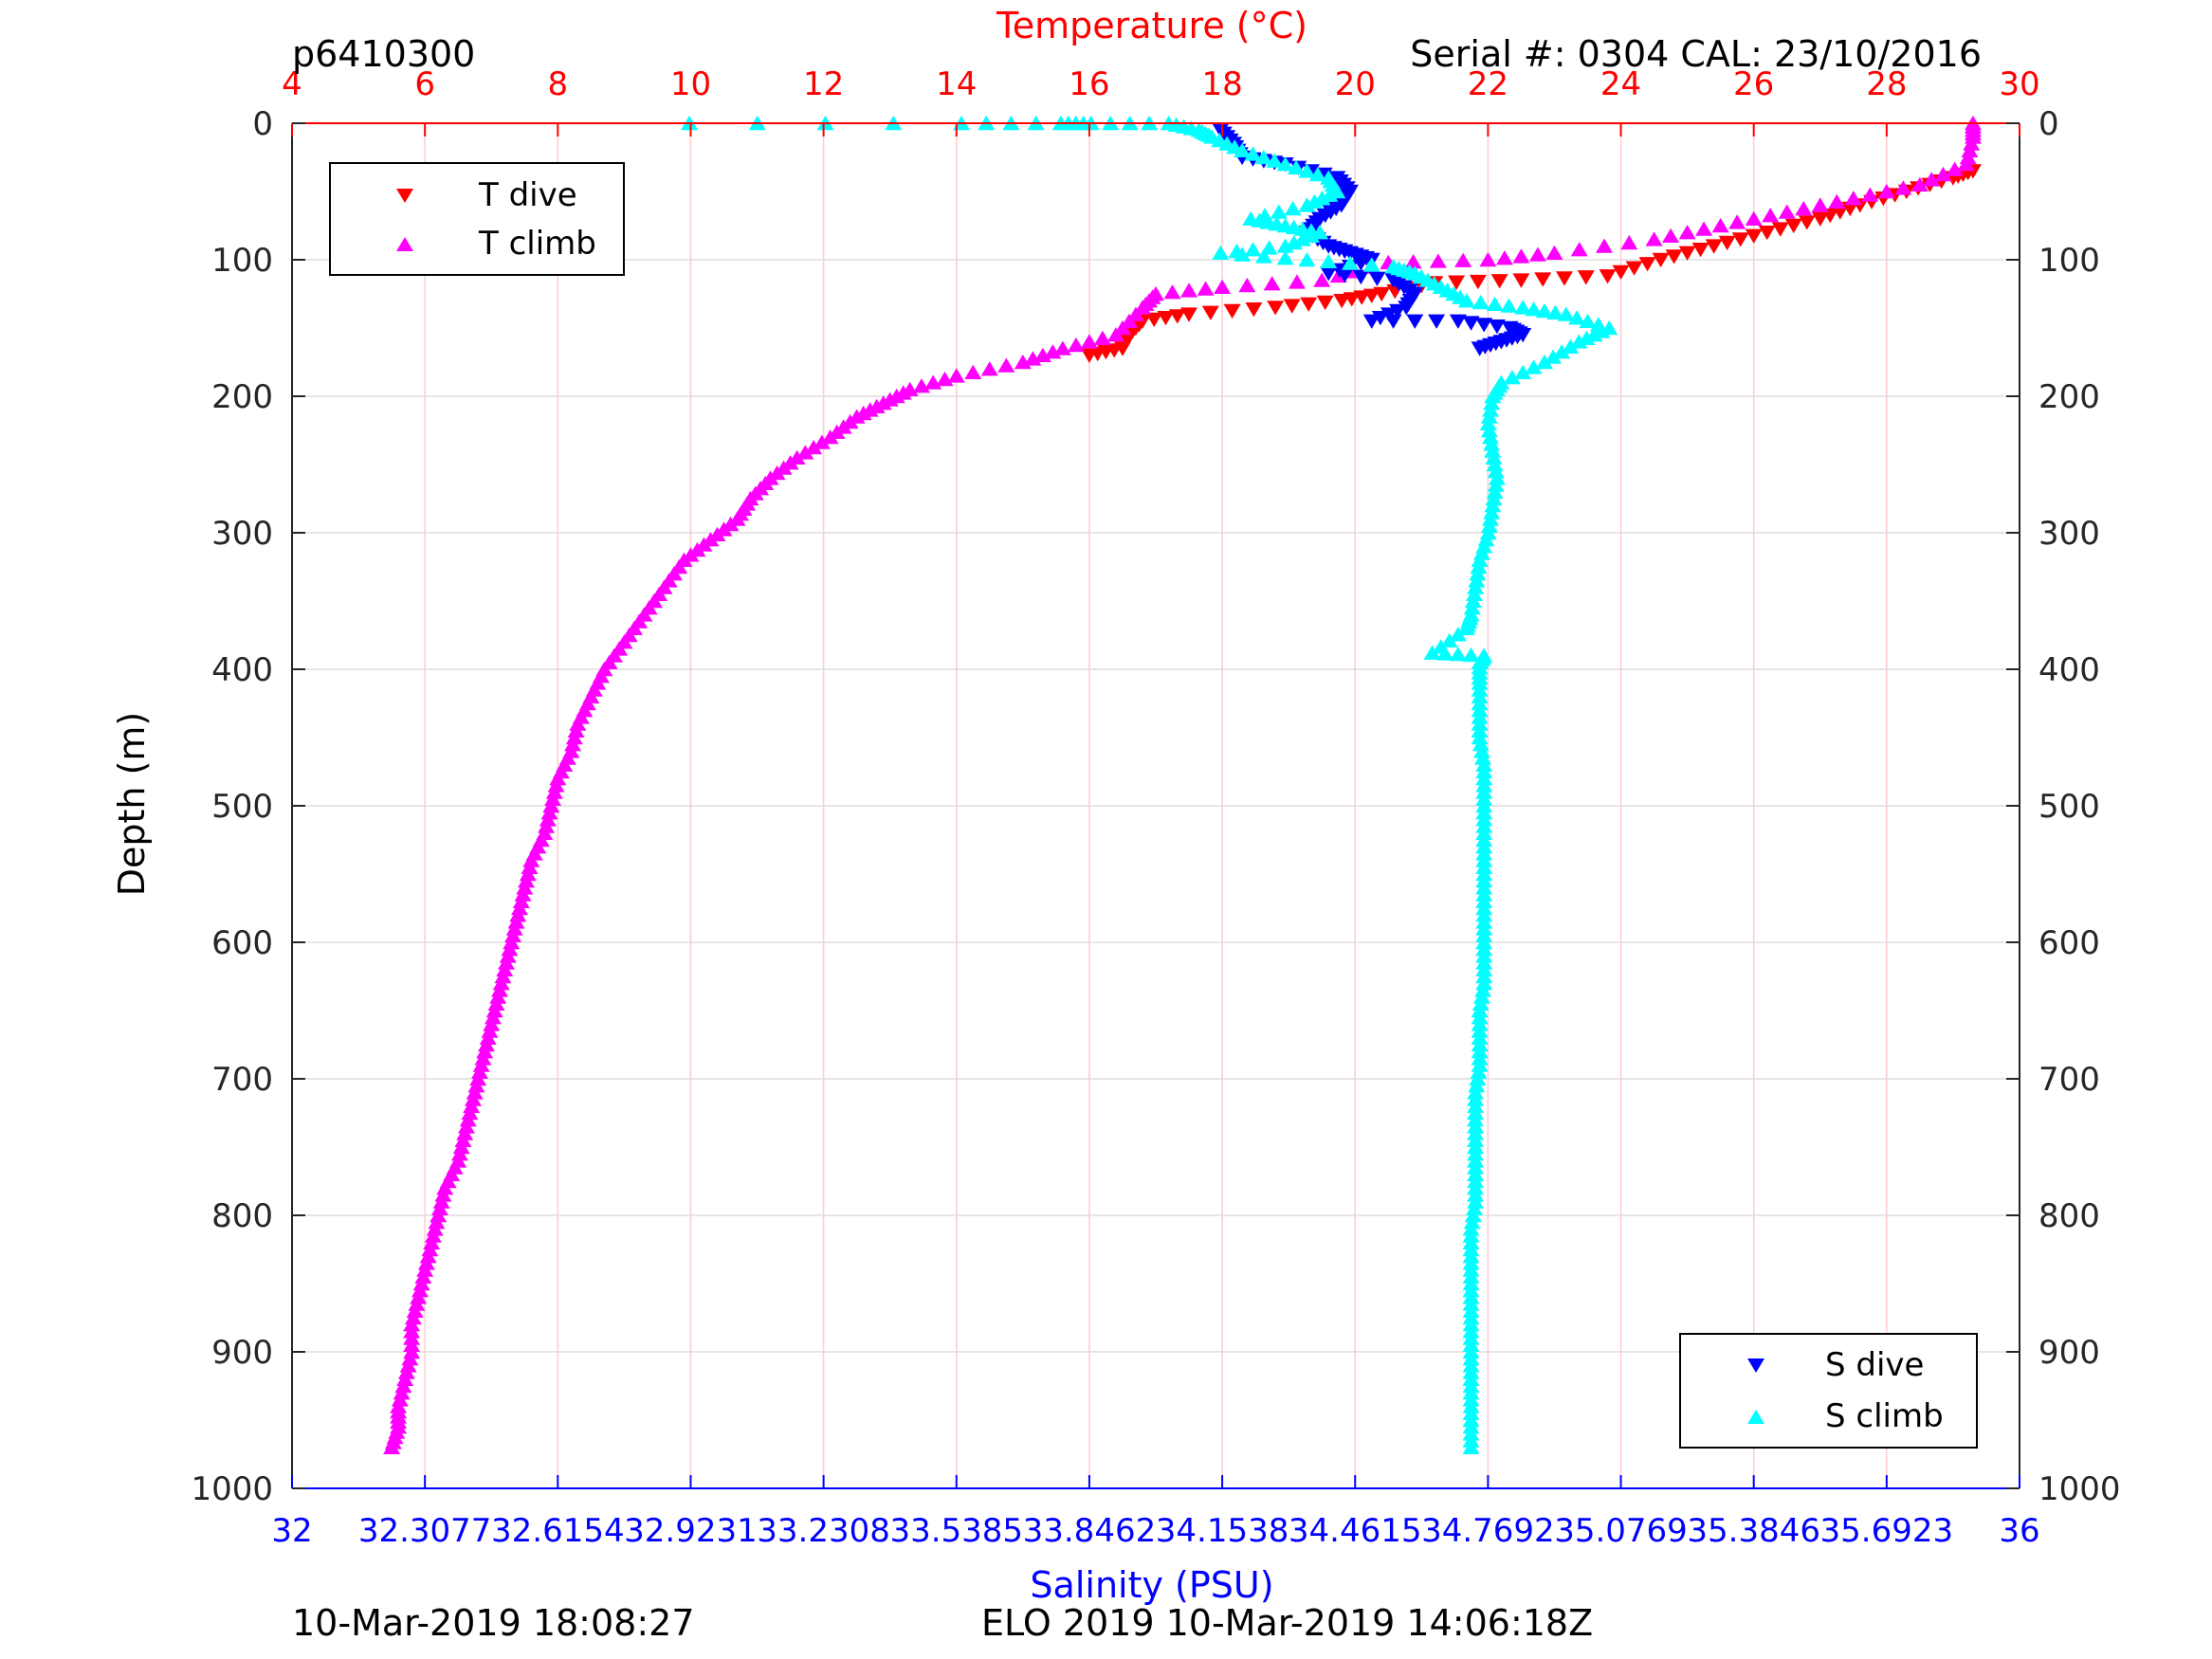  What do you see at coordinates (1089, 84) in the screenshot?
I see `temperature-tick-label: 16` at bounding box center [1089, 84].